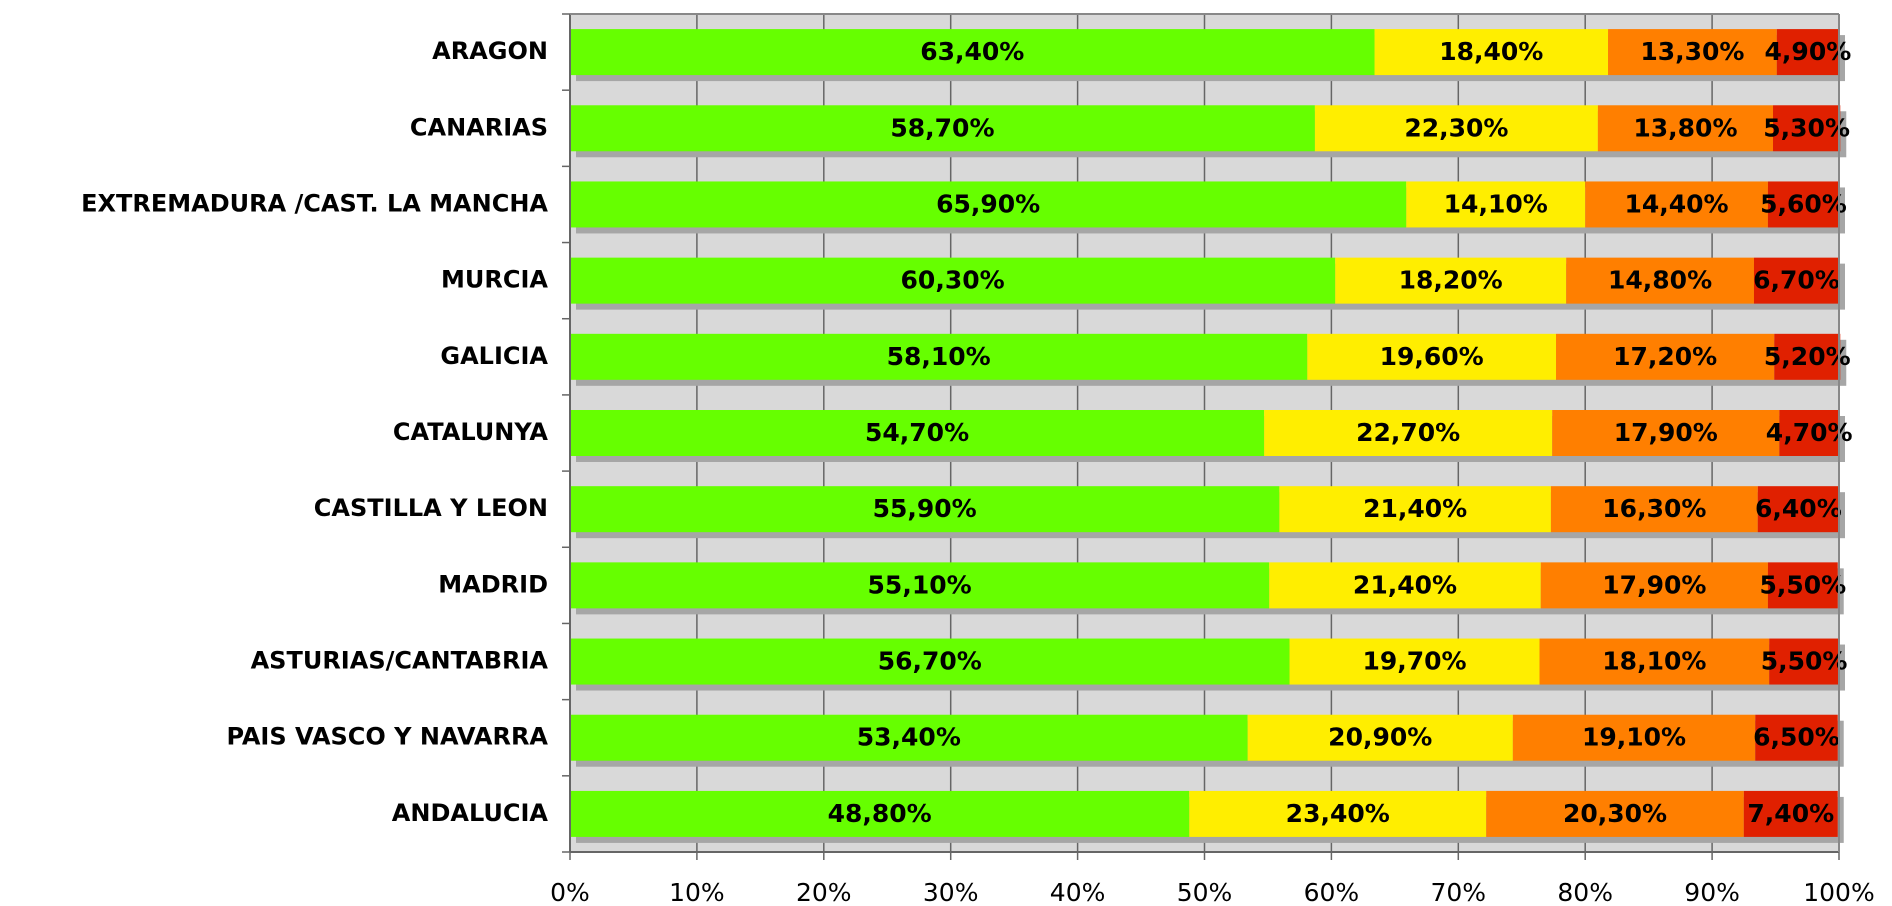  I want to click on value-label: 58,70%, so click(942, 127).